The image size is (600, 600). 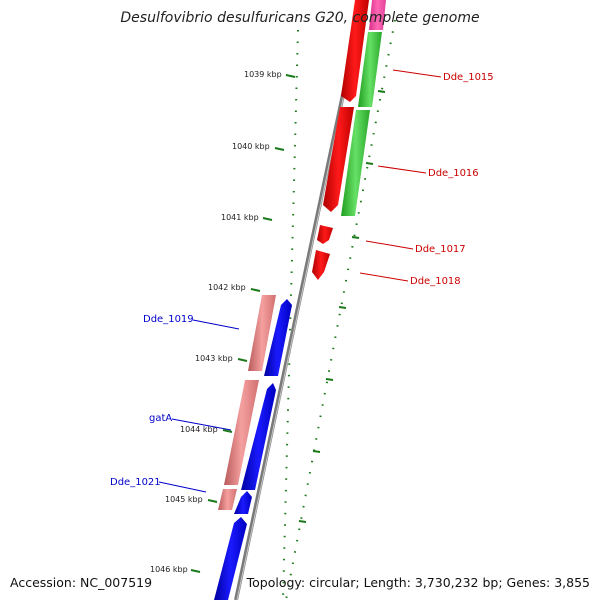 What do you see at coordinates (201, 424) in the screenshot?
I see `leader-line-gata` at bounding box center [201, 424].